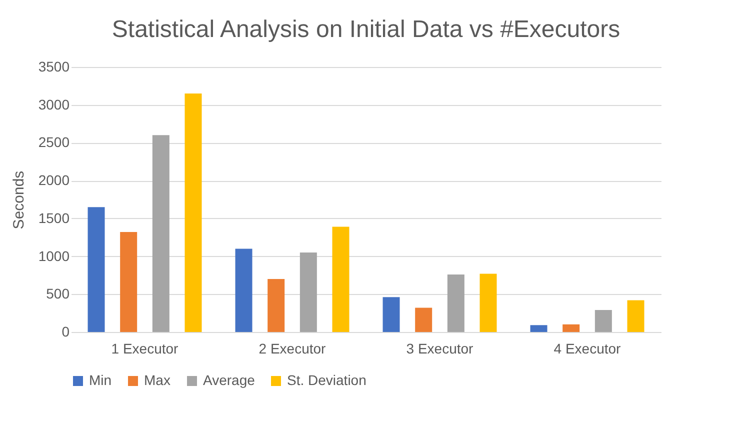  Describe the element at coordinates (54, 66) in the screenshot. I see `y-tick-label: 3500` at that location.